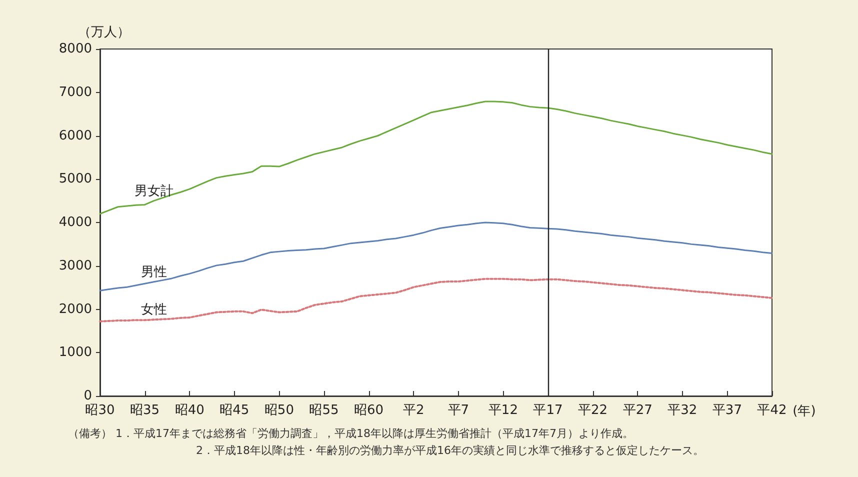 The image size is (858, 477). Describe the element at coordinates (637, 410) in the screenshot. I see `x-tick-label: 平27` at that location.